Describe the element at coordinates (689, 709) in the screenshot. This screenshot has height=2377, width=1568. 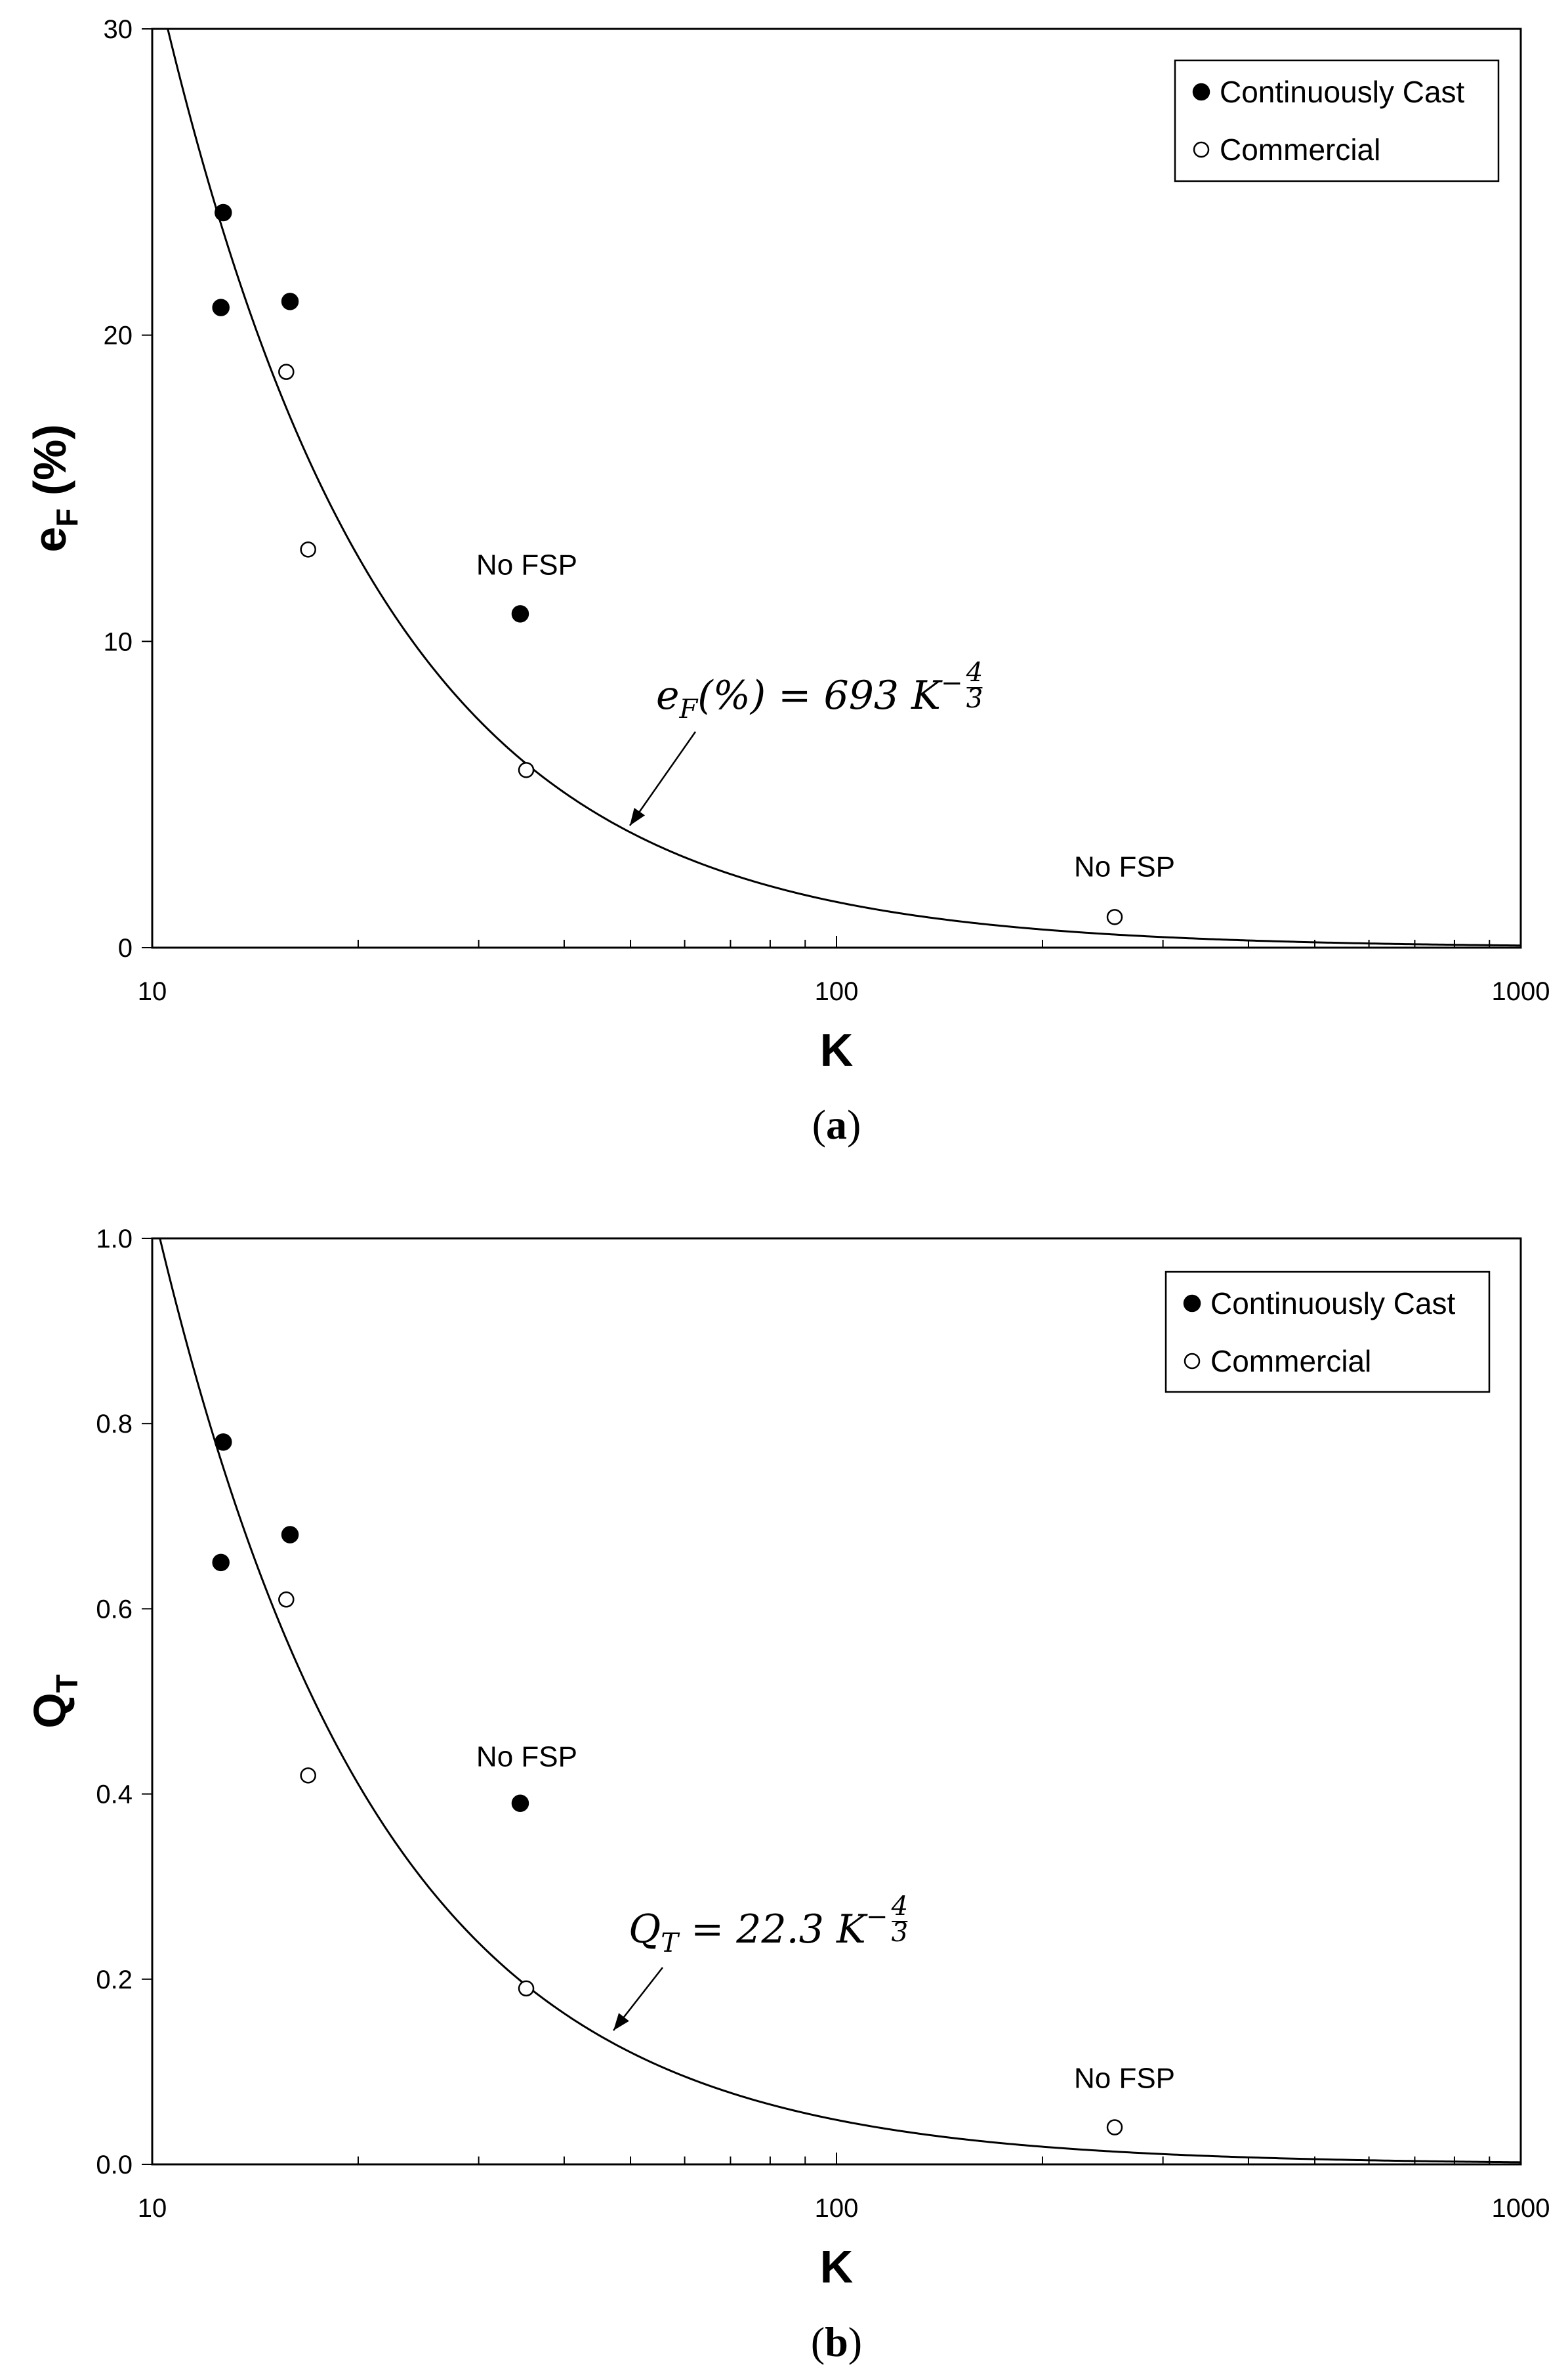
I see `equation-lhs-subscript: F` at that location.